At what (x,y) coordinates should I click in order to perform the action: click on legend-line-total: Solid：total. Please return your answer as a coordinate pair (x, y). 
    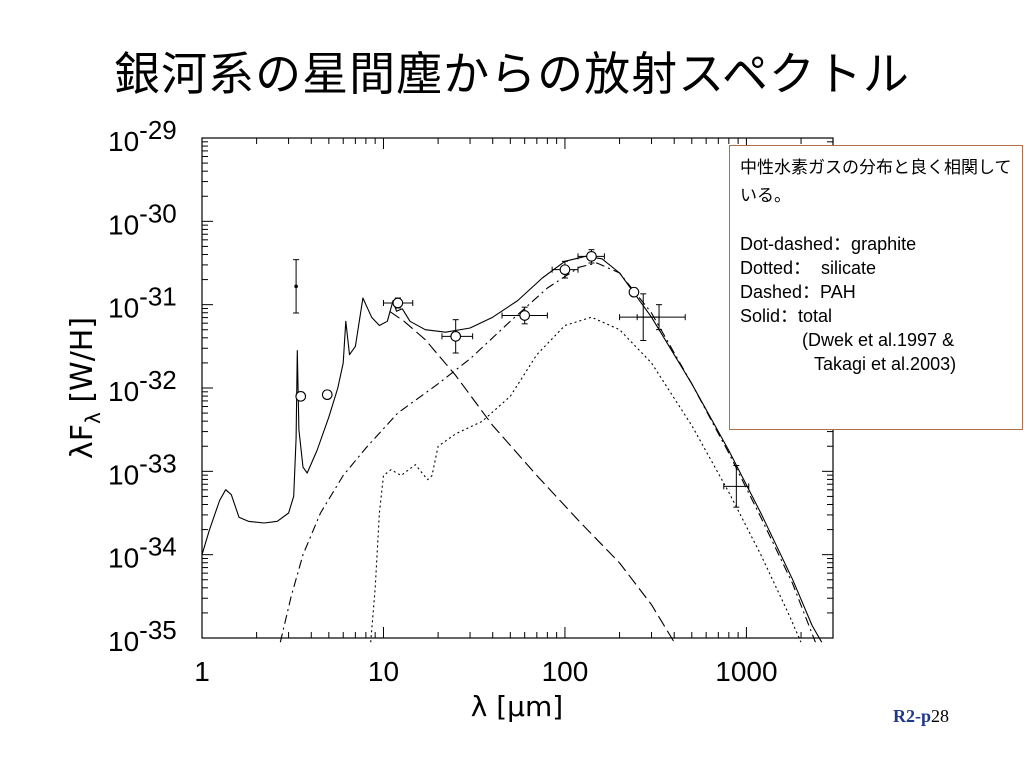
    Looking at the image, I should click on (786, 316).